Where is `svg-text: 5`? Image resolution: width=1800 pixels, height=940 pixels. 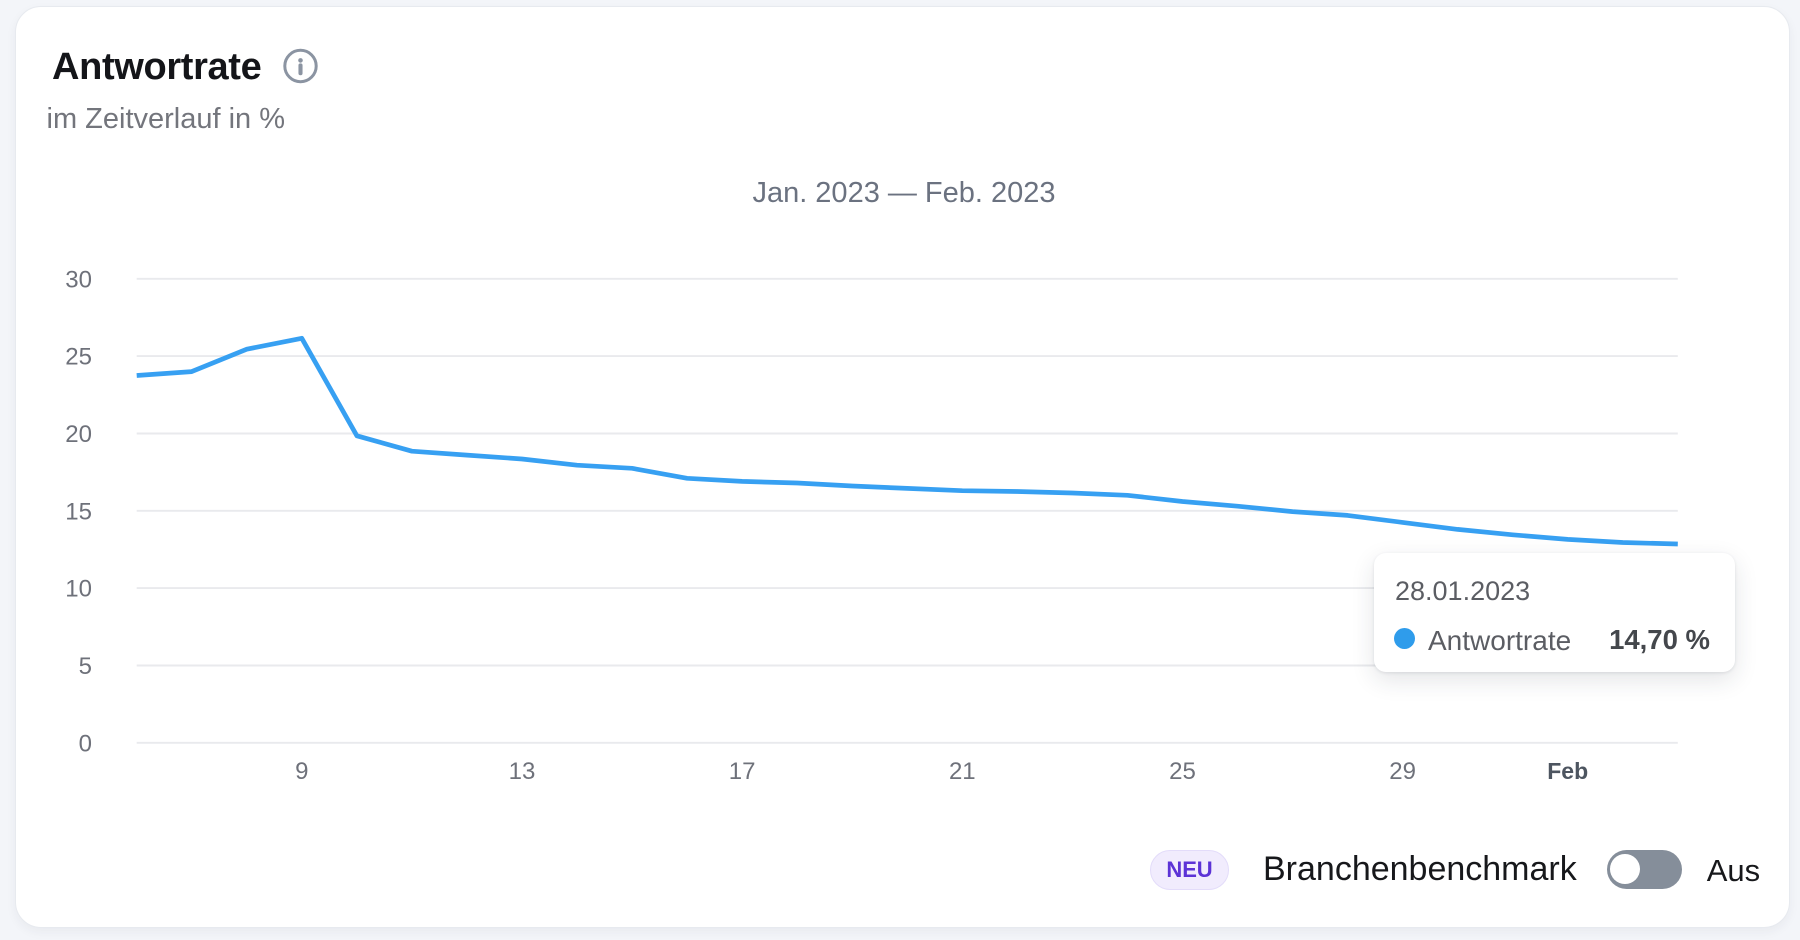
svg-text: 5 is located at coordinates (85, 666).